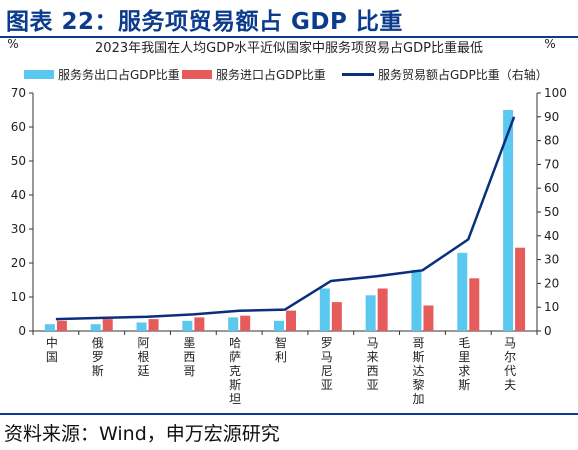  Describe the element at coordinates (551, 141) in the screenshot. I see `right-tick-label: 80` at that location.